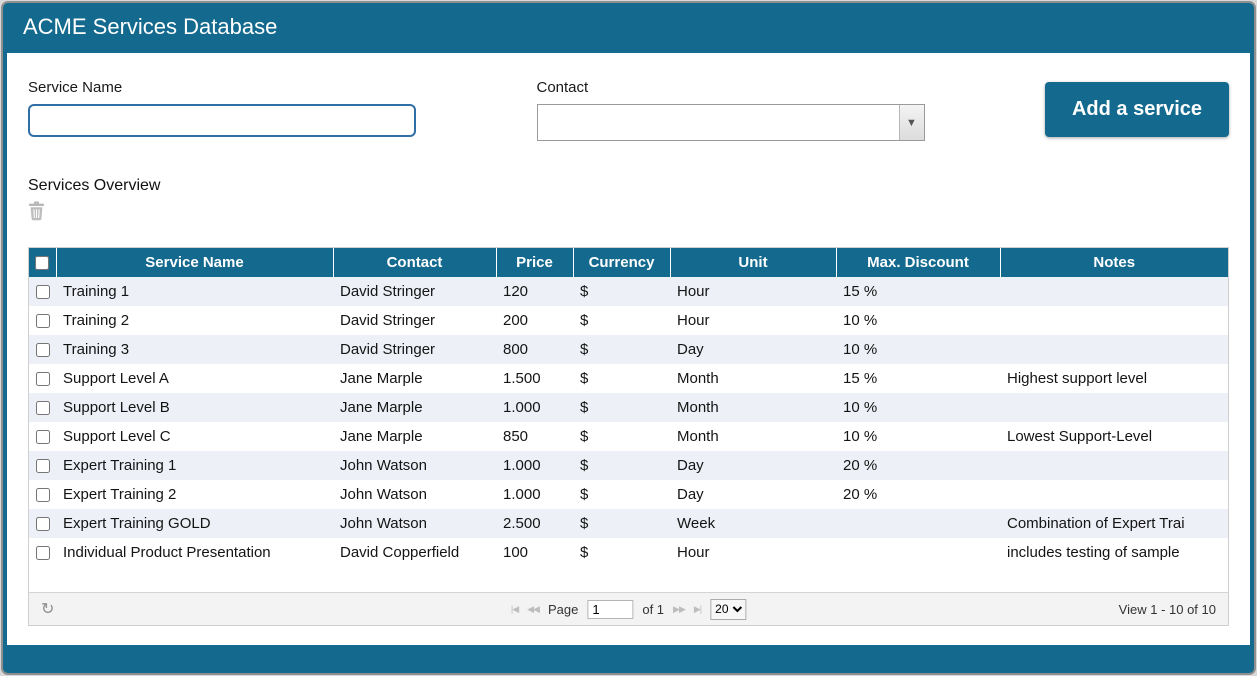 Image resolution: width=1257 pixels, height=676 pixels. I want to click on page-of-label: of 1, so click(653, 609).